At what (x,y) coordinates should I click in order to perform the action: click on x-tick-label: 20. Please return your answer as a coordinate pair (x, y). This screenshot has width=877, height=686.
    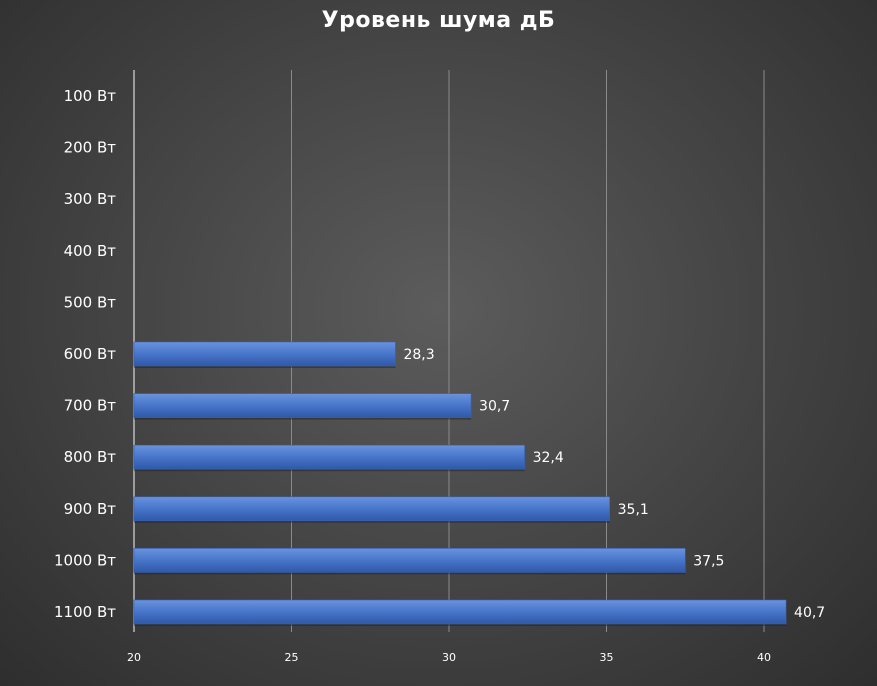
    Looking at the image, I should click on (134, 657).